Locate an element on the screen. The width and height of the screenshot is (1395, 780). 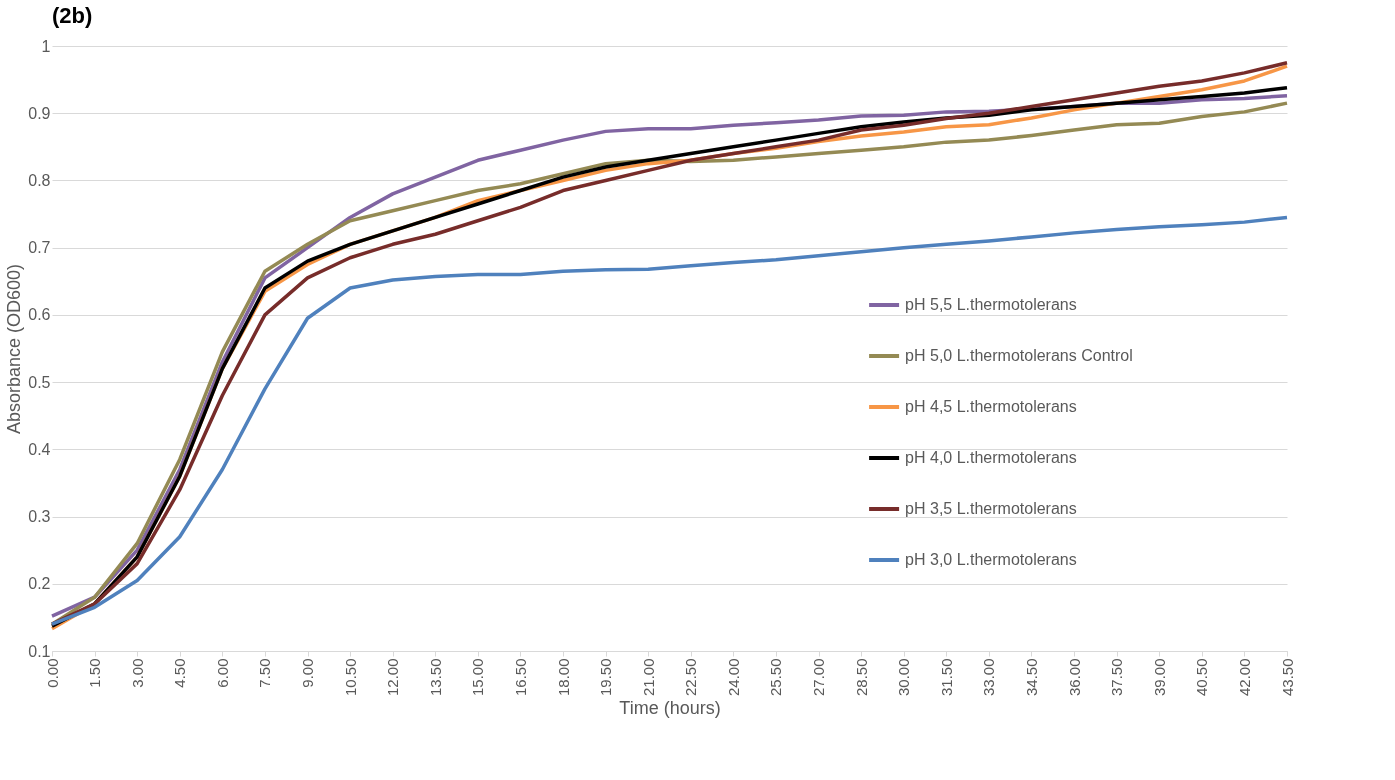
legend-label: pH 4,5 L.thermotolerans is located at coordinates (991, 406).